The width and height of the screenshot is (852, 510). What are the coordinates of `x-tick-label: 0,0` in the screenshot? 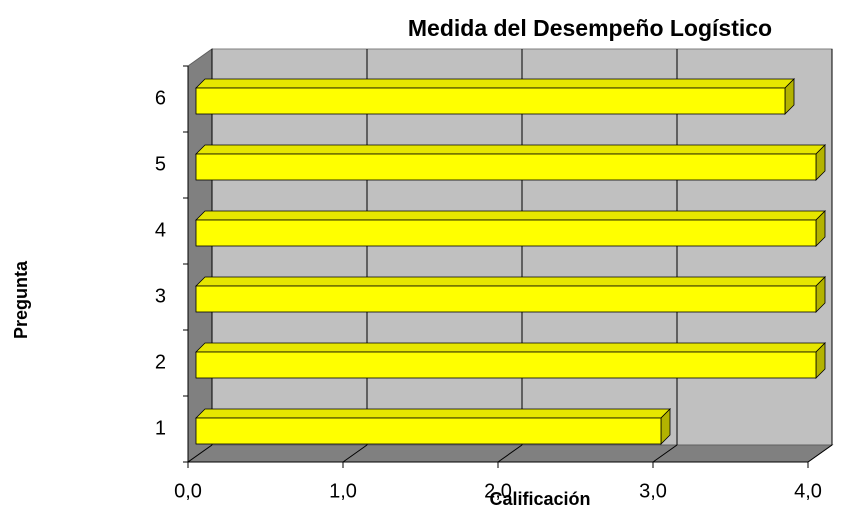 It's located at (188, 491).